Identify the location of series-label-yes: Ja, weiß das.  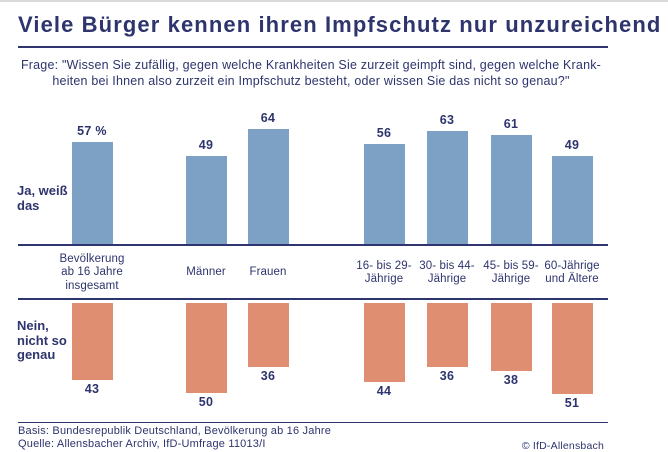
(42, 198).